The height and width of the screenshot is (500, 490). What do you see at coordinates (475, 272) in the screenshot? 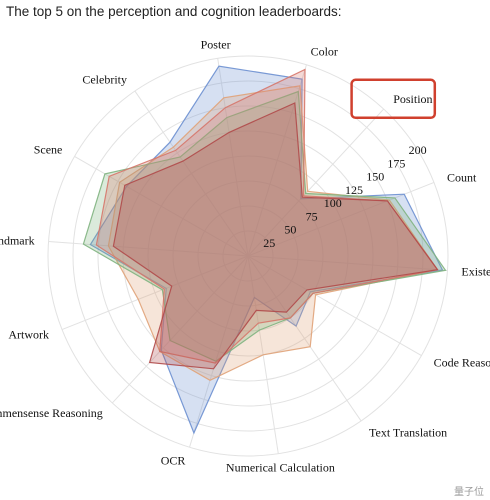
I see `axis-label: Existence` at bounding box center [475, 272].